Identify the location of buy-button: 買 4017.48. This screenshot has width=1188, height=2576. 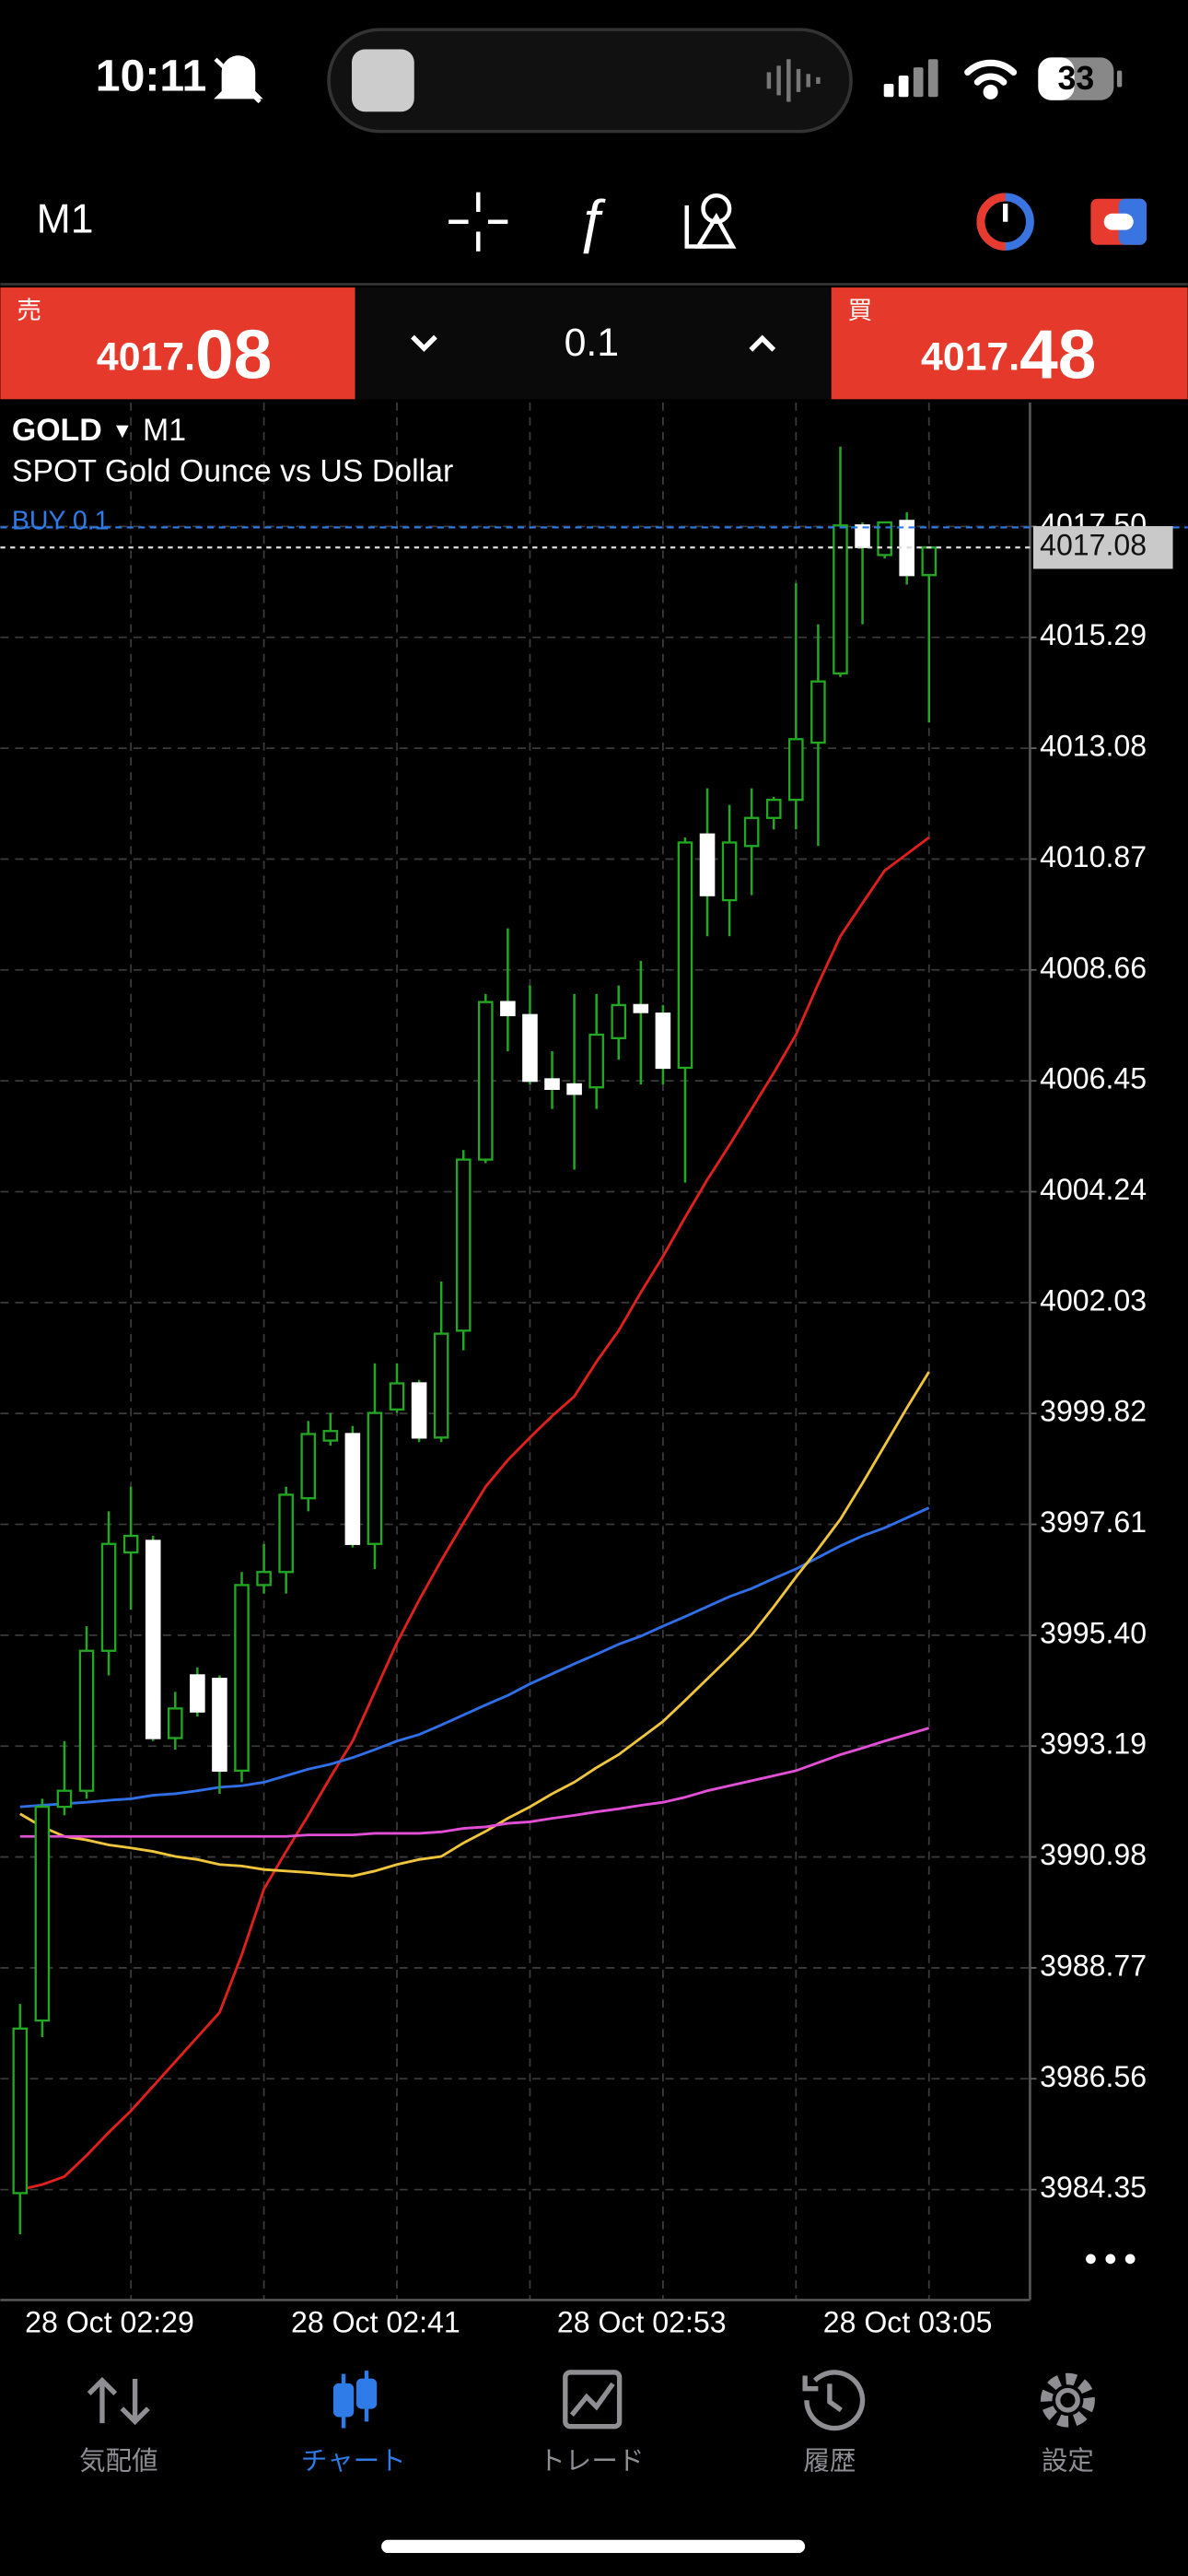
(1010, 343).